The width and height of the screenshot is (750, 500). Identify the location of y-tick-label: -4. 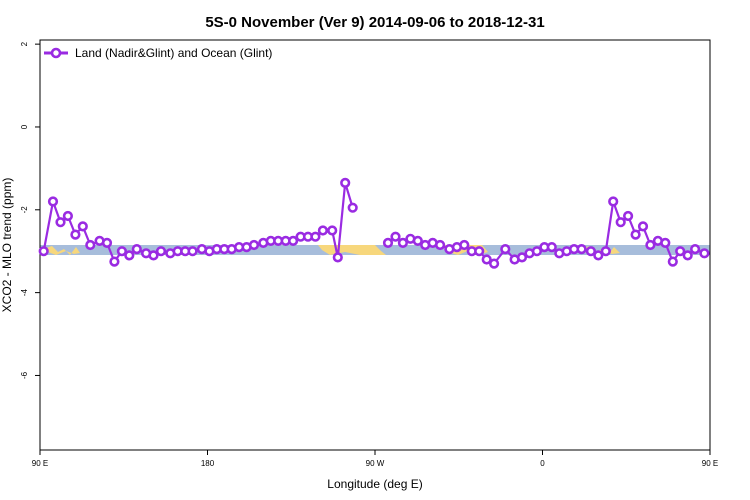
(24, 293).